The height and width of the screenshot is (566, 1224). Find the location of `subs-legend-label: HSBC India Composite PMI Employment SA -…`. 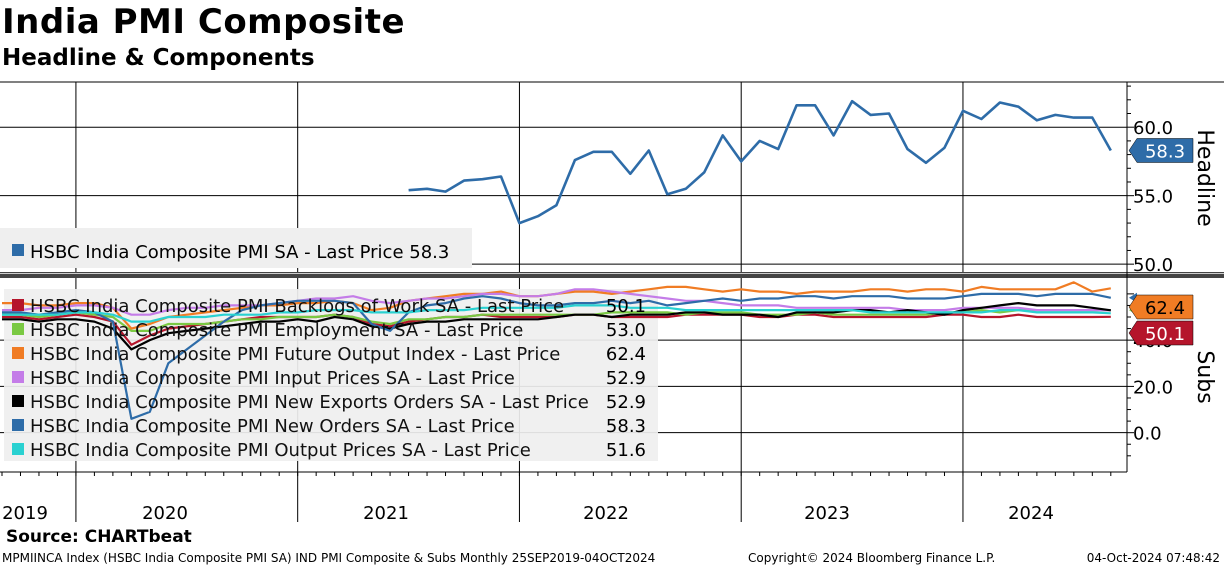

subs-legend-label: HSBC India Composite PMI Employment SA -… is located at coordinates (276, 330).